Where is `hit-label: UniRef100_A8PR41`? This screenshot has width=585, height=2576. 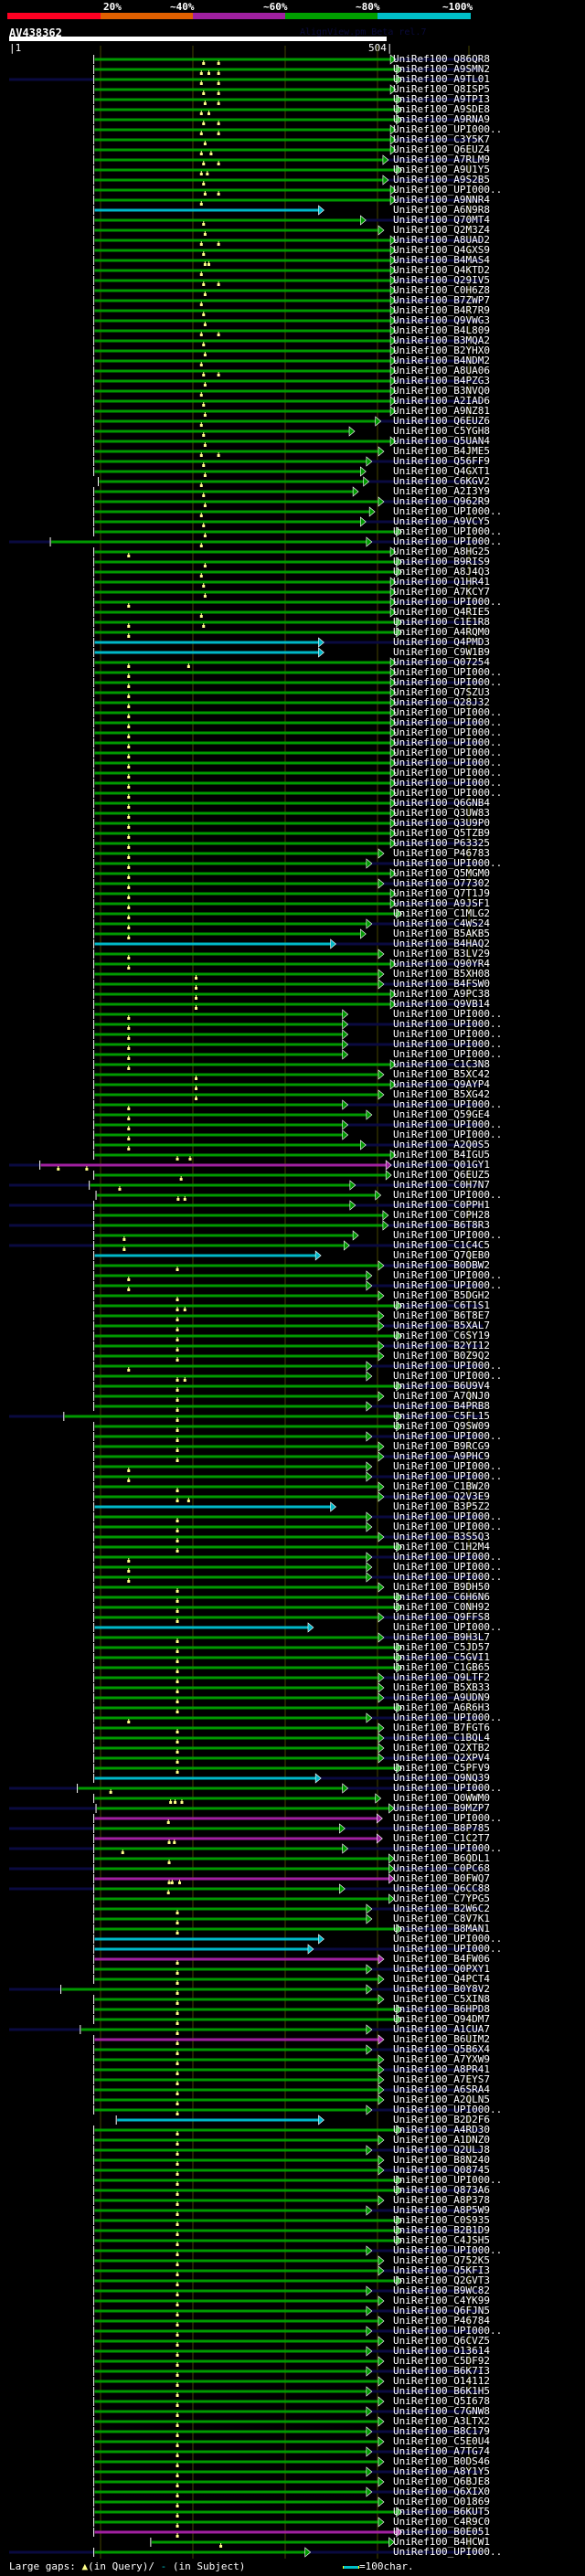
hit-label: UniRef100_A8PR41 is located at coordinates (442, 2069).